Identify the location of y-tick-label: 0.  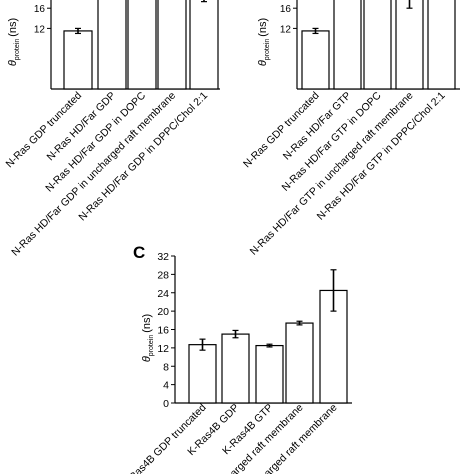
(166, 404).